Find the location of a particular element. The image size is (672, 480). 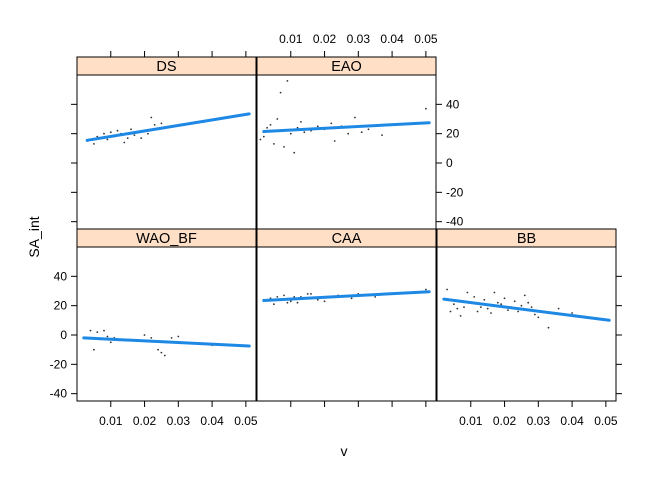

y-axis-label: SA_int is located at coordinates (34, 236).